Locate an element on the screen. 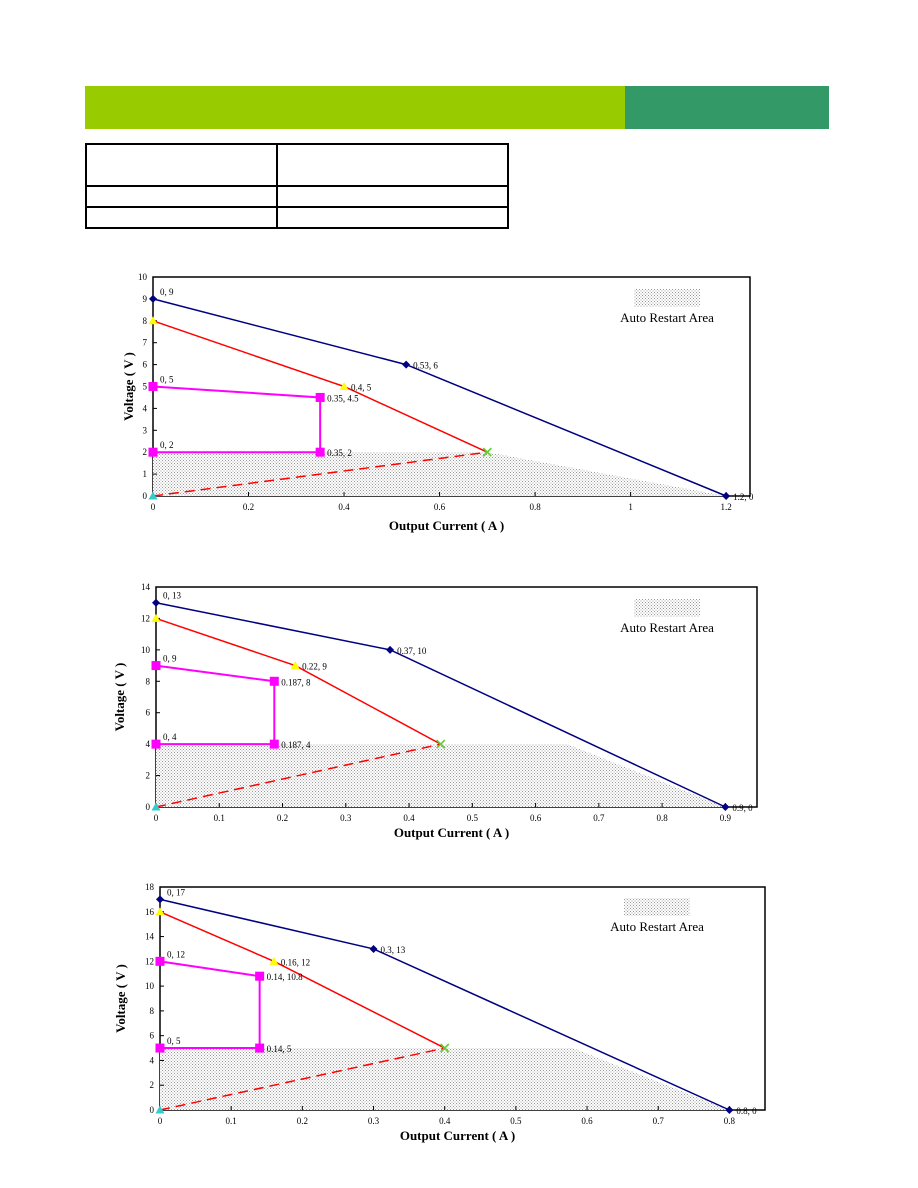 This screenshot has height=1188, width=918. data-label: 0.35, 4.5 is located at coordinates (343, 398).